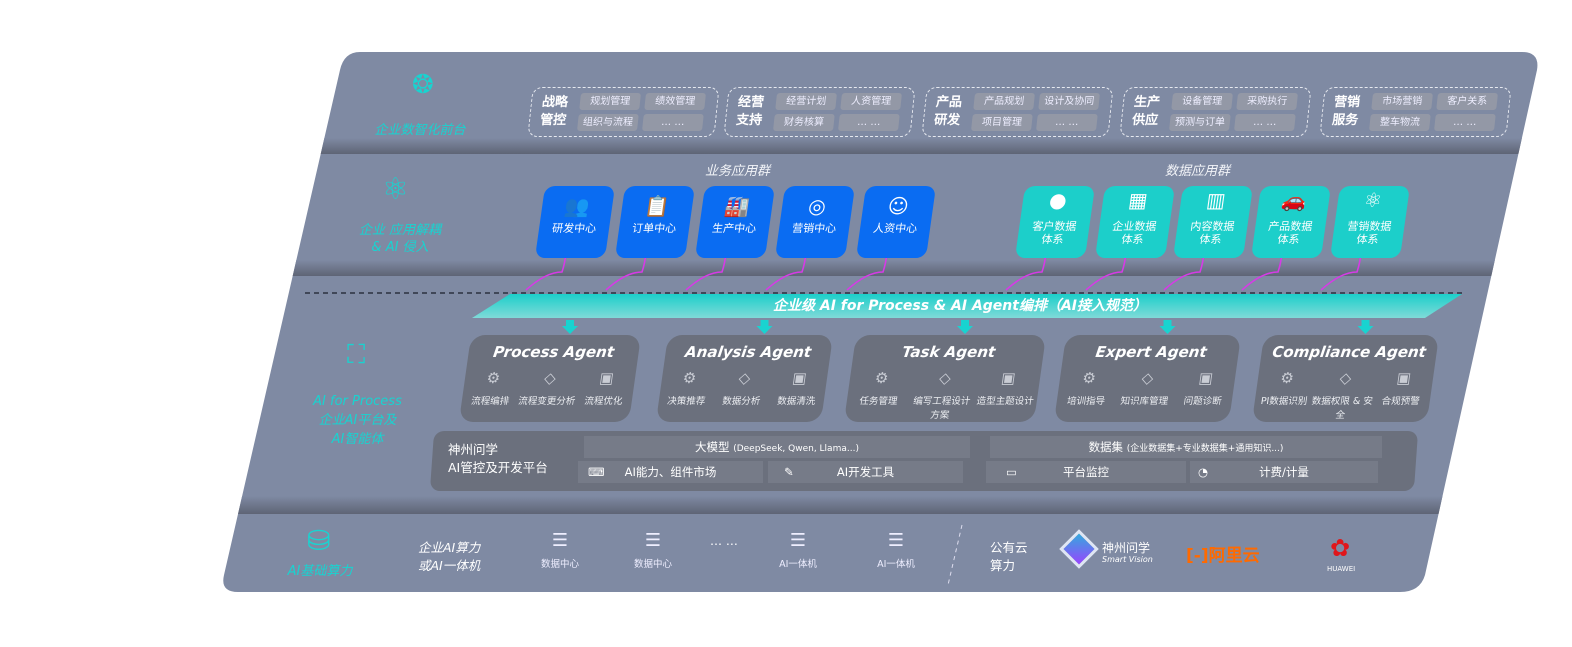  I want to click on brain-icon: ❂, so click(423, 85).